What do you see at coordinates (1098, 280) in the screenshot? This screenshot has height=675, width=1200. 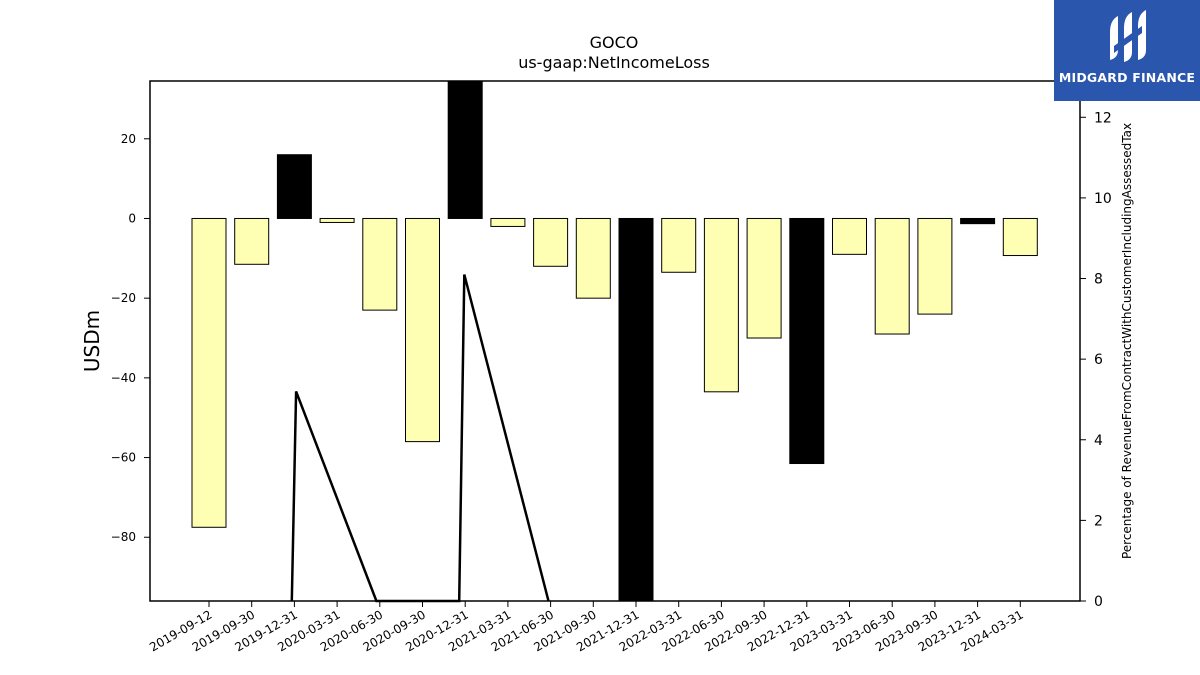 I see `y2-tick-label: 8` at bounding box center [1098, 280].